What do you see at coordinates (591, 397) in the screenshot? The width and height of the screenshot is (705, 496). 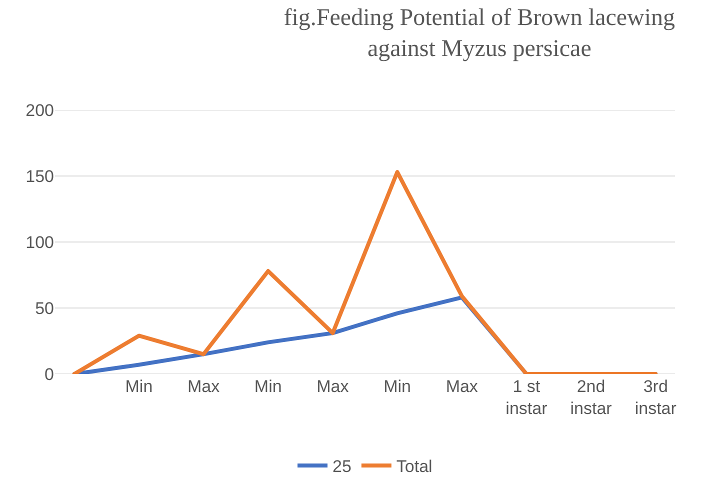 I see `x-tick-label: 2nd instar` at bounding box center [591, 397].